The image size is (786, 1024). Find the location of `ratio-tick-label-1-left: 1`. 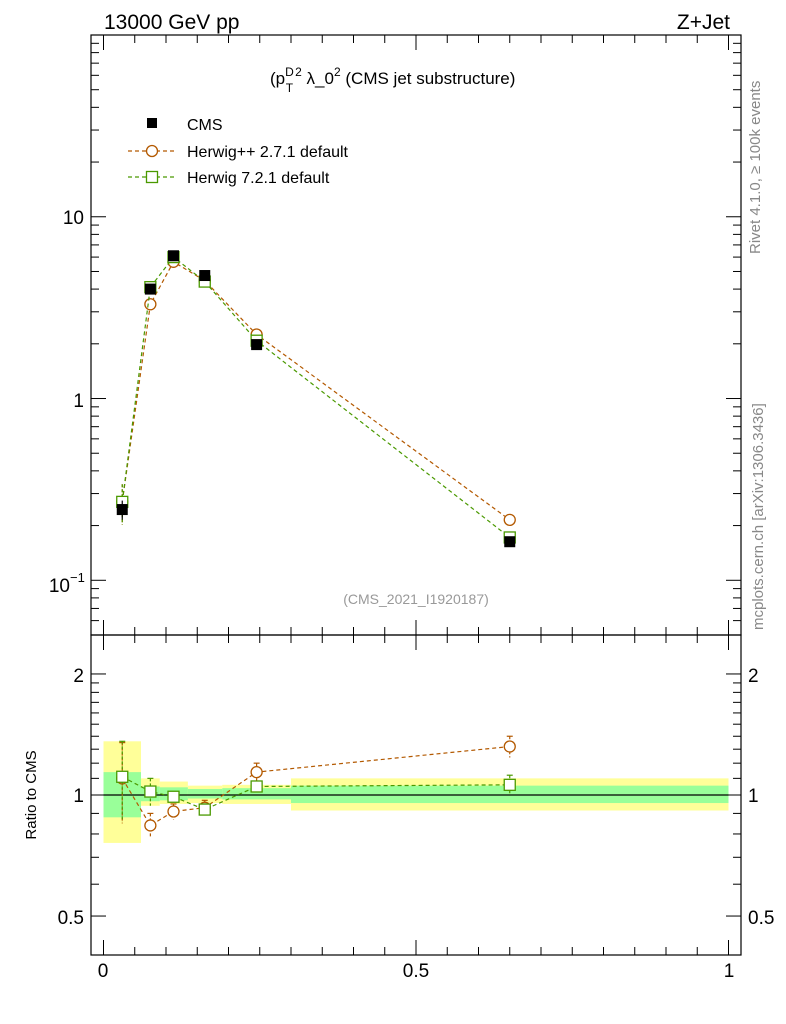

ratio-tick-label-1-left: 1 is located at coordinates (78, 796).